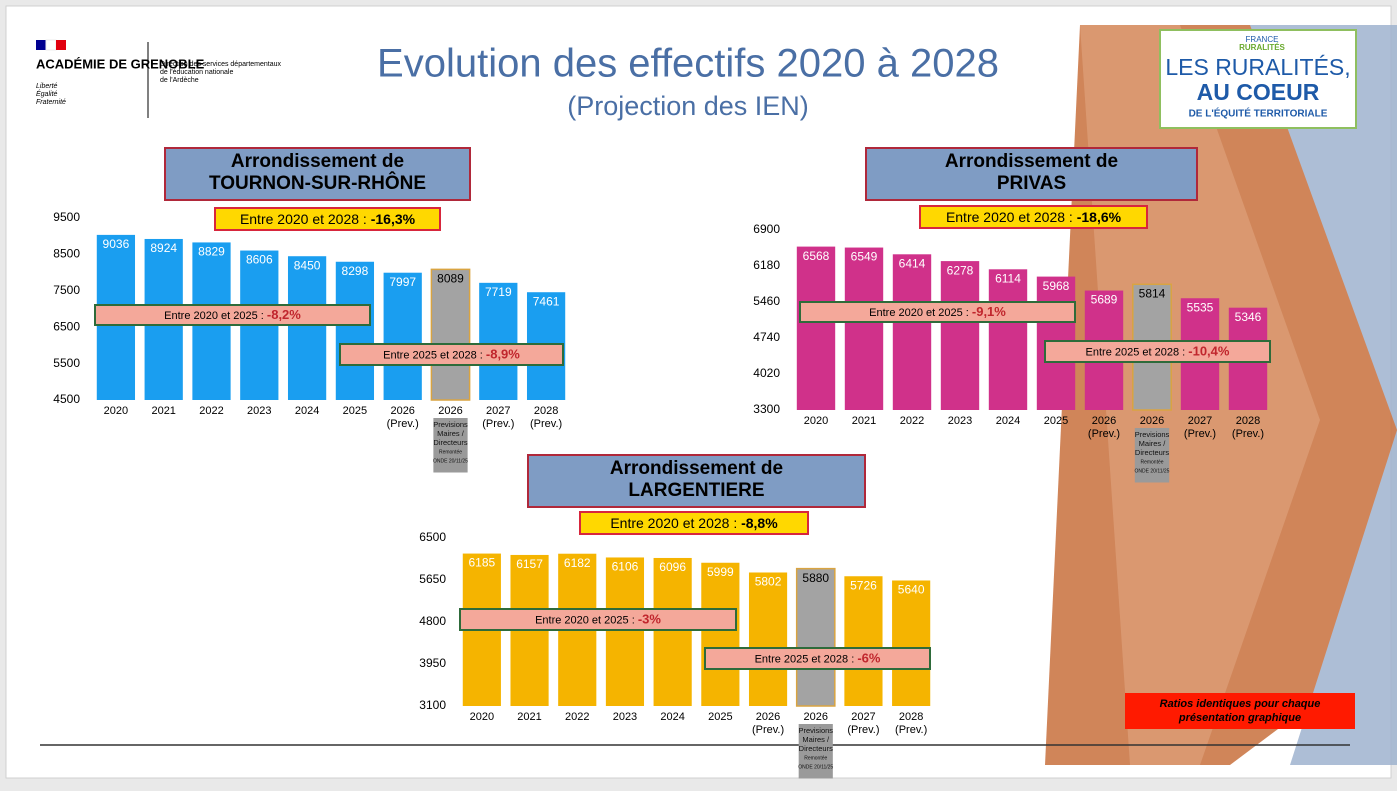 The image size is (1397, 791). What do you see at coordinates (1257, 67) in the screenshot?
I see `logo-line: LES RURALITÉS,` at bounding box center [1257, 67].